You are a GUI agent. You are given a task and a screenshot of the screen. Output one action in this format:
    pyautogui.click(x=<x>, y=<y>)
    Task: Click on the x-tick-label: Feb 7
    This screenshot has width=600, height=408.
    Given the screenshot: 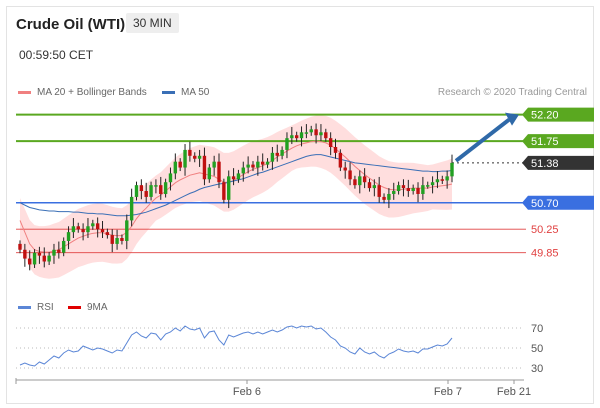 What is the action you would take?
    pyautogui.click(x=448, y=392)
    